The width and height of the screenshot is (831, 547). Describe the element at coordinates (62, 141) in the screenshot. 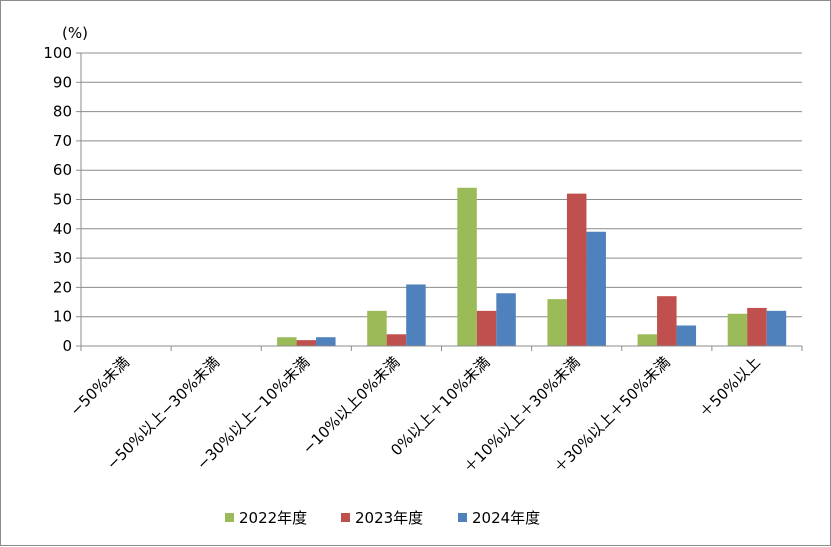

I see `y-tick-label: 70` at that location.